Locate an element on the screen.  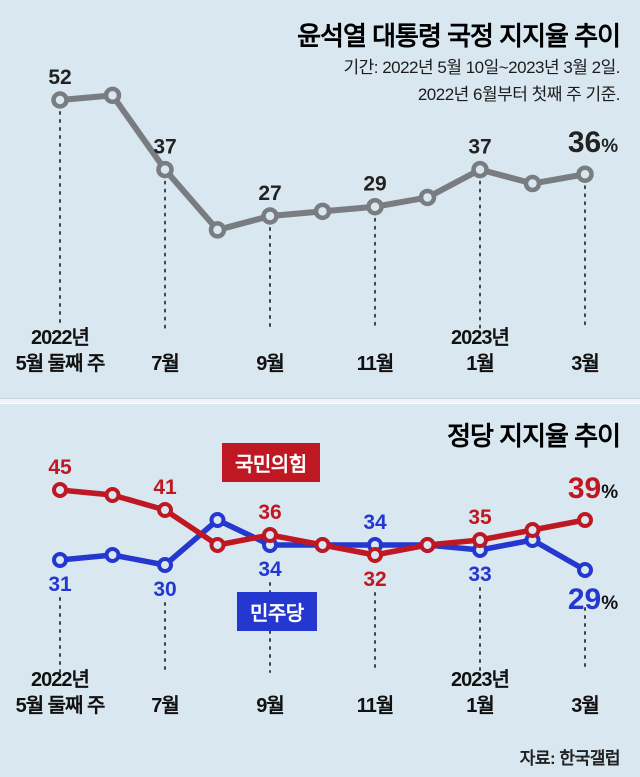
point-value-label: 31 is located at coordinates (60, 584).